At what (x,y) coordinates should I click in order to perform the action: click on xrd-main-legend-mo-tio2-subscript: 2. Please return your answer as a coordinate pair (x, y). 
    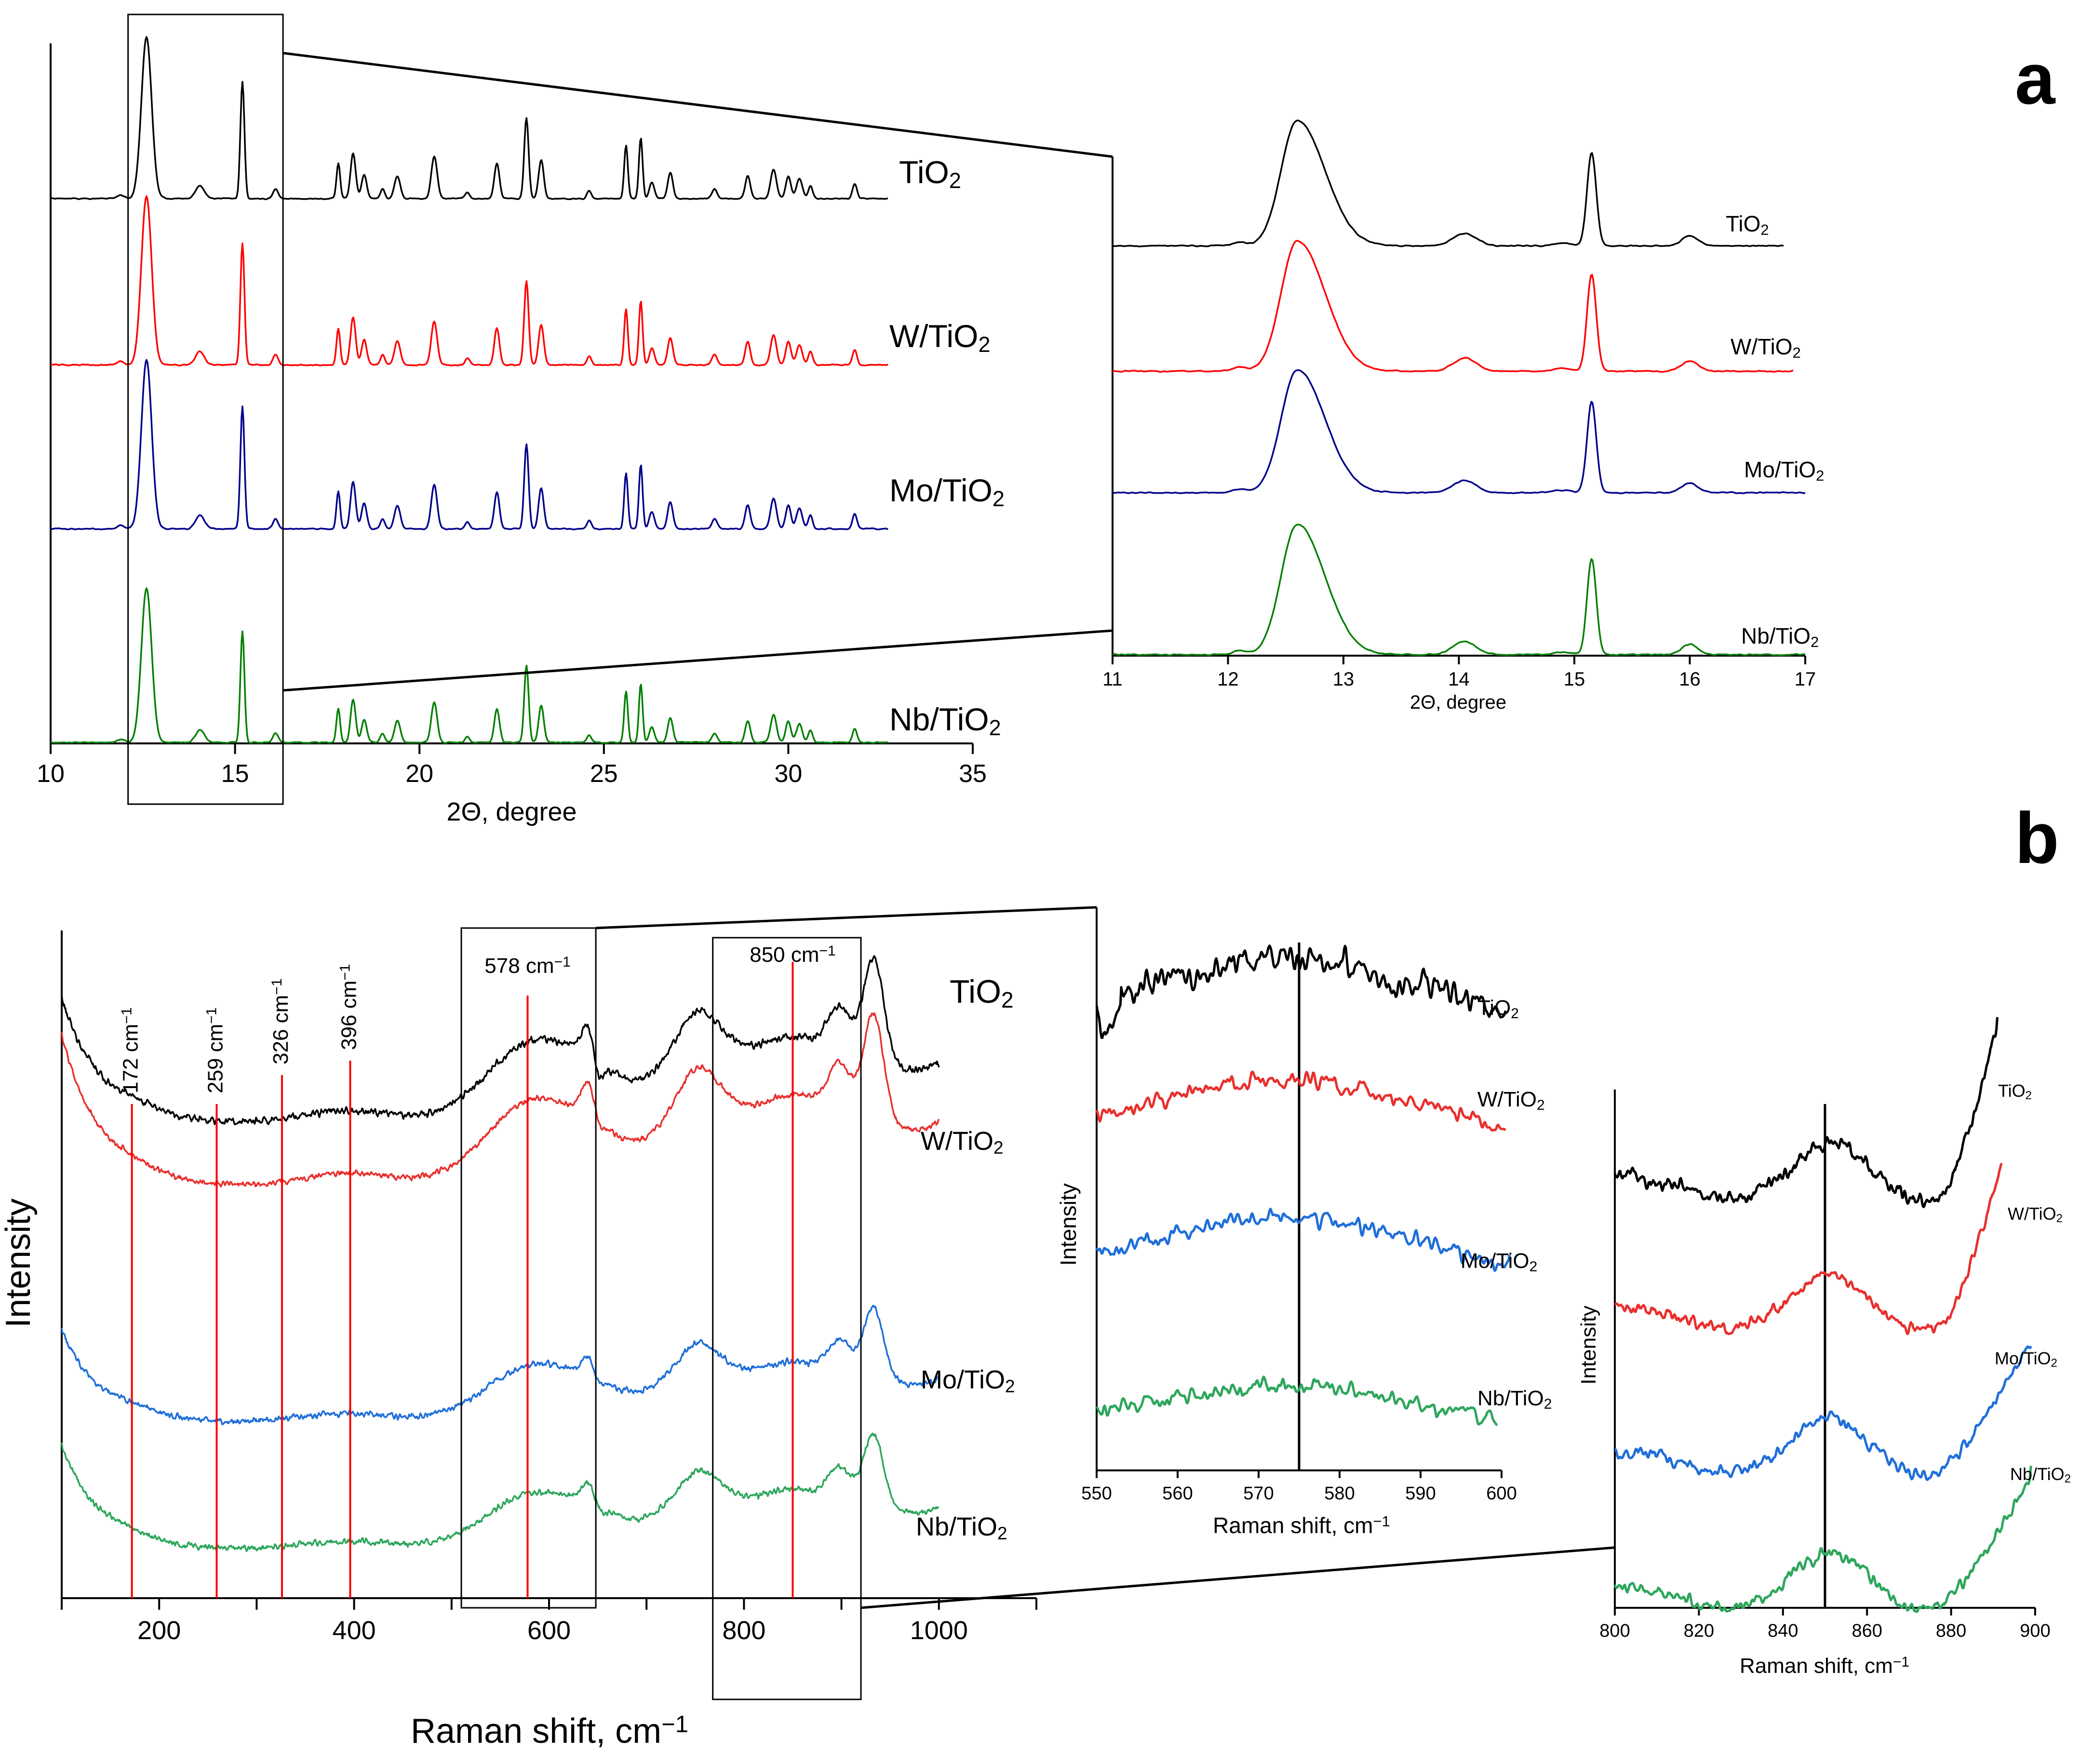
    Looking at the image, I should click on (999, 498).